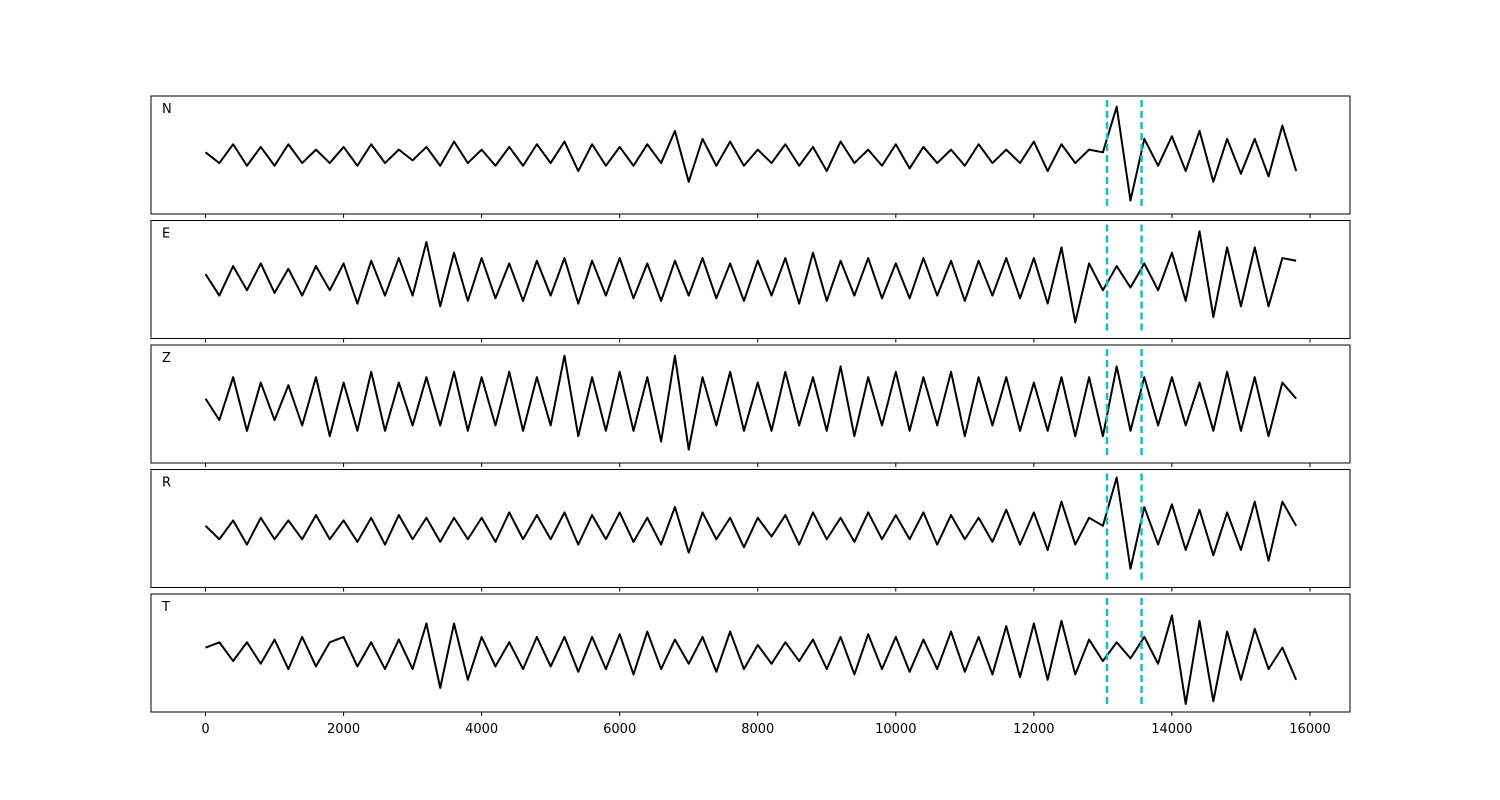  I want to click on x-tick-label: 8000, so click(757, 729).